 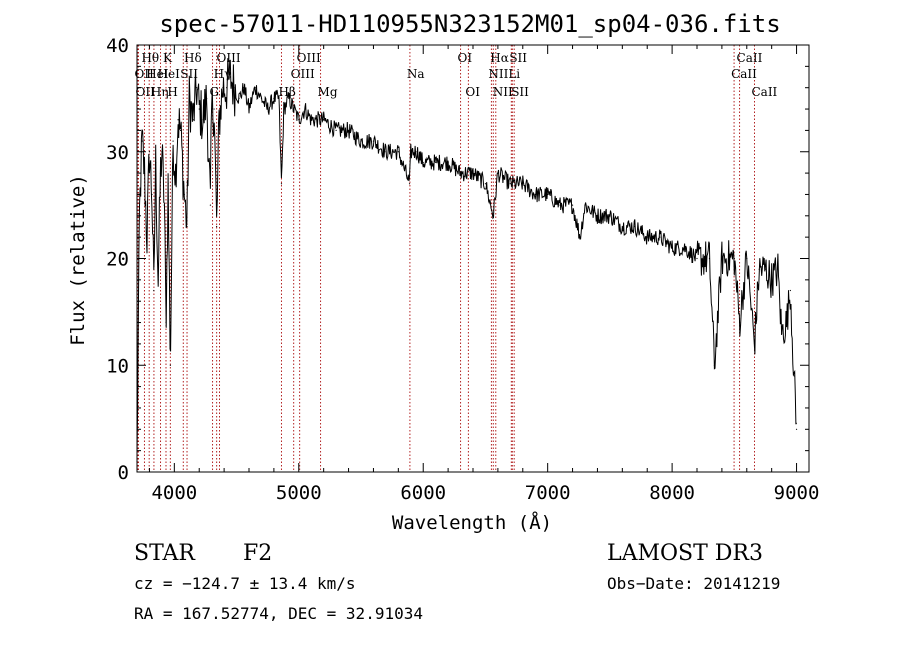 I want to click on line-label-26: CaII, so click(x=744, y=74).